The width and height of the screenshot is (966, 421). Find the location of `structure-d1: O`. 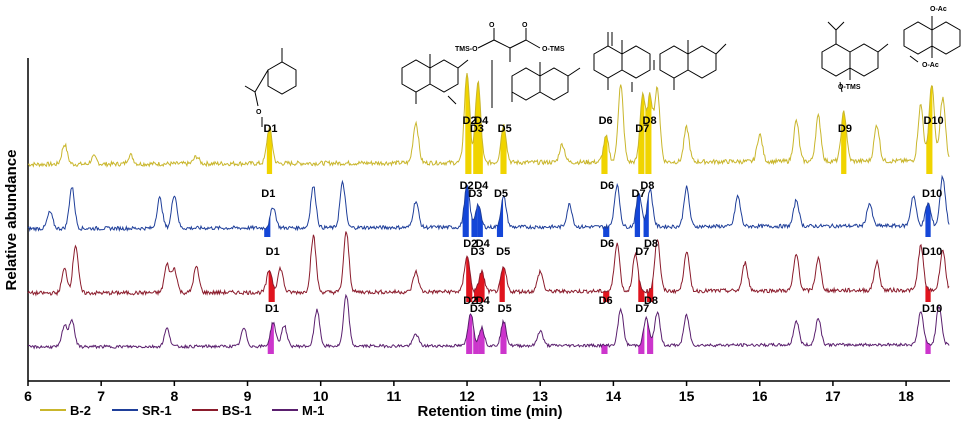

structure-d1: O is located at coordinates (270, 87).